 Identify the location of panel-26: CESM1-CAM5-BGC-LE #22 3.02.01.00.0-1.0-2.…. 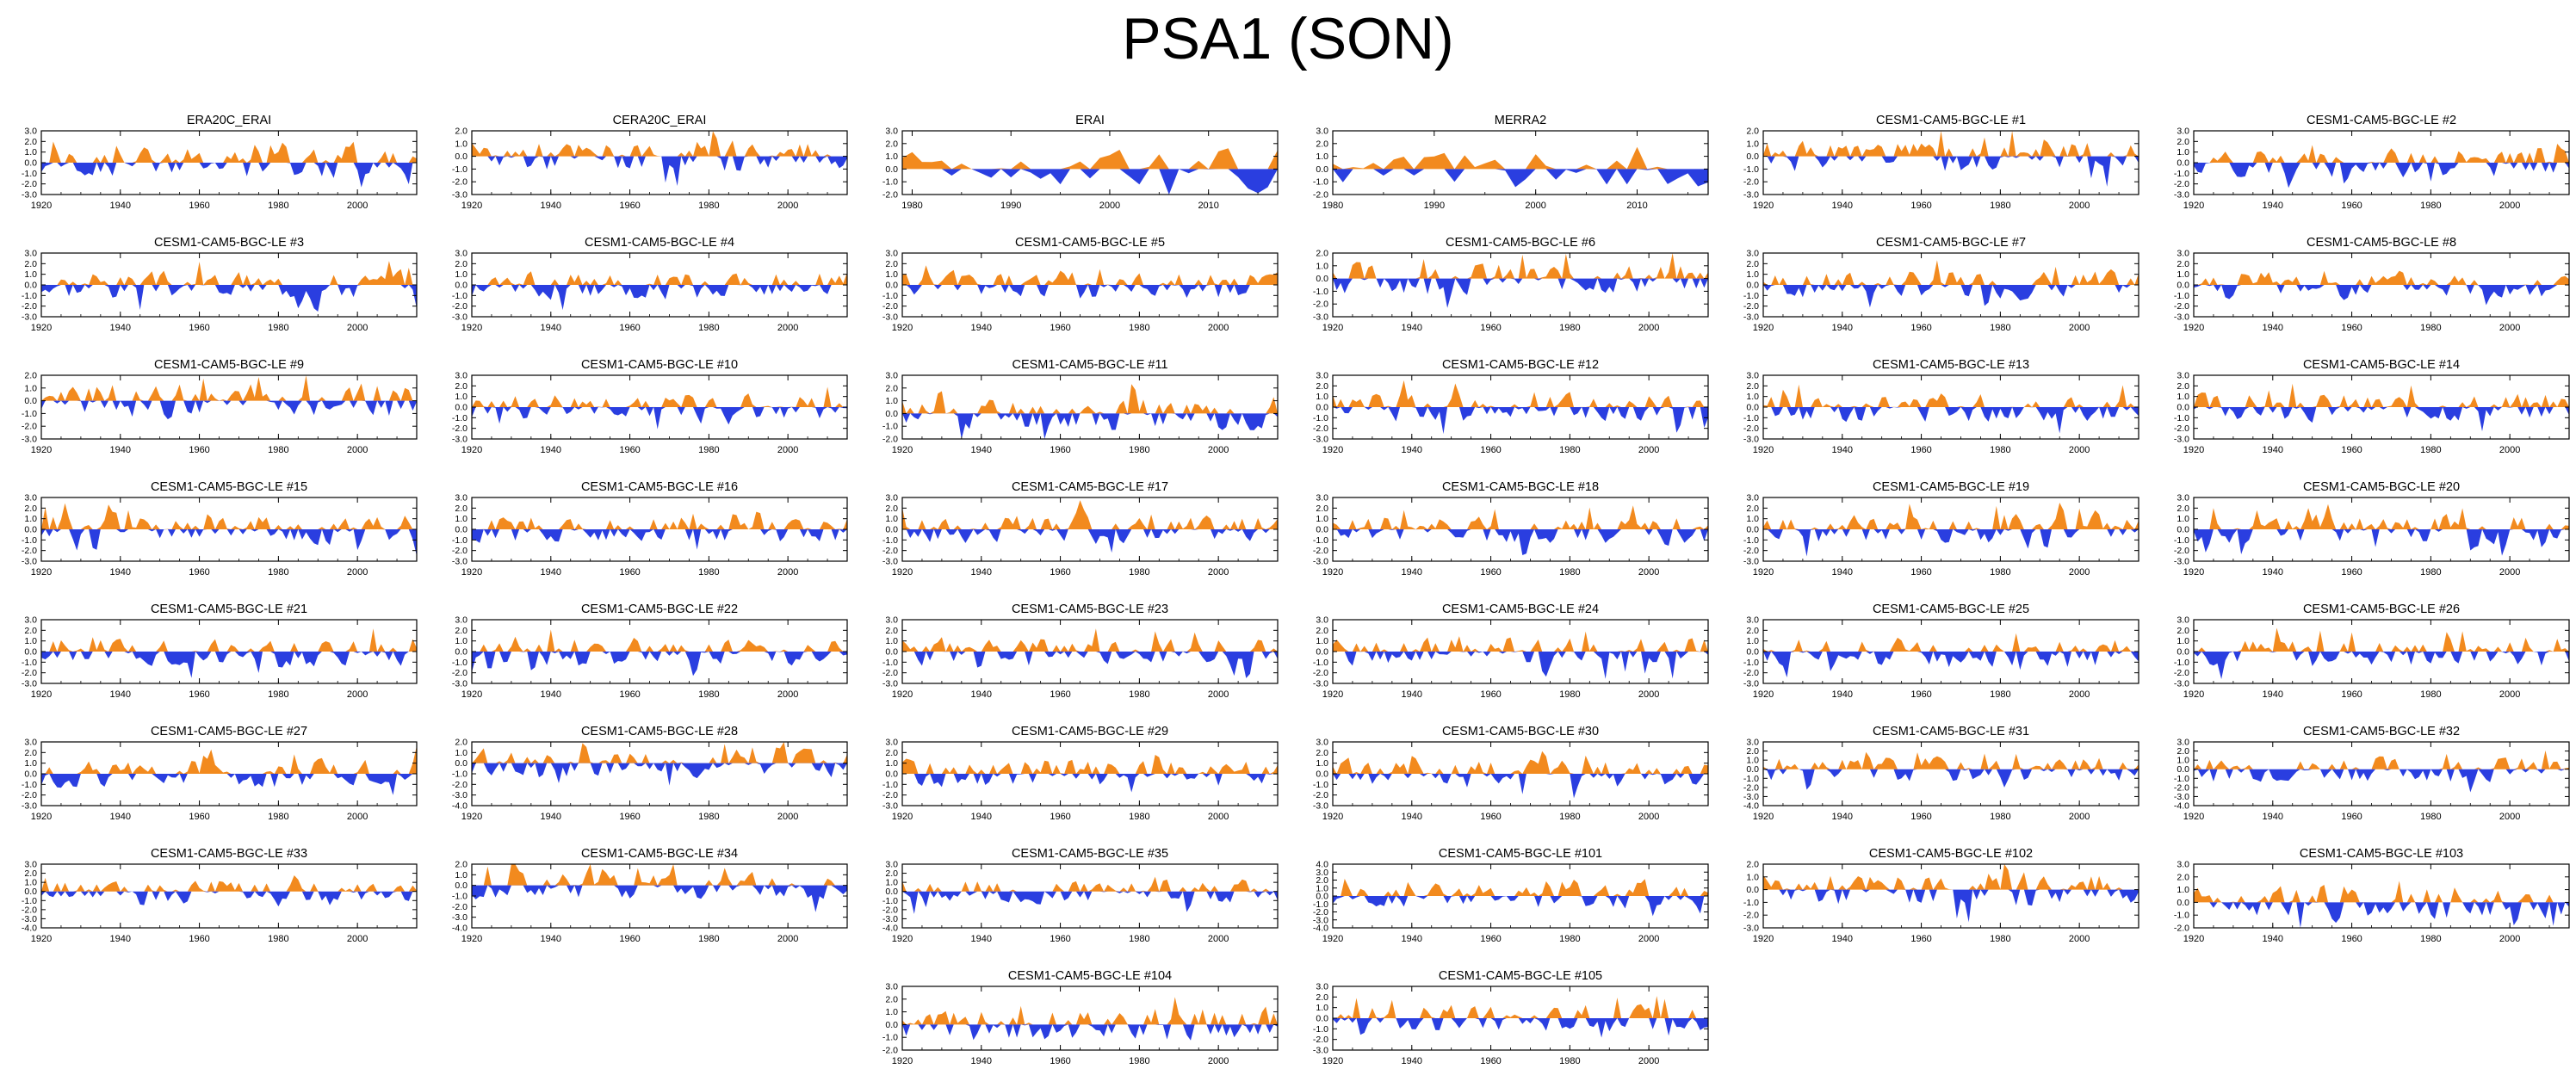
(650, 651).